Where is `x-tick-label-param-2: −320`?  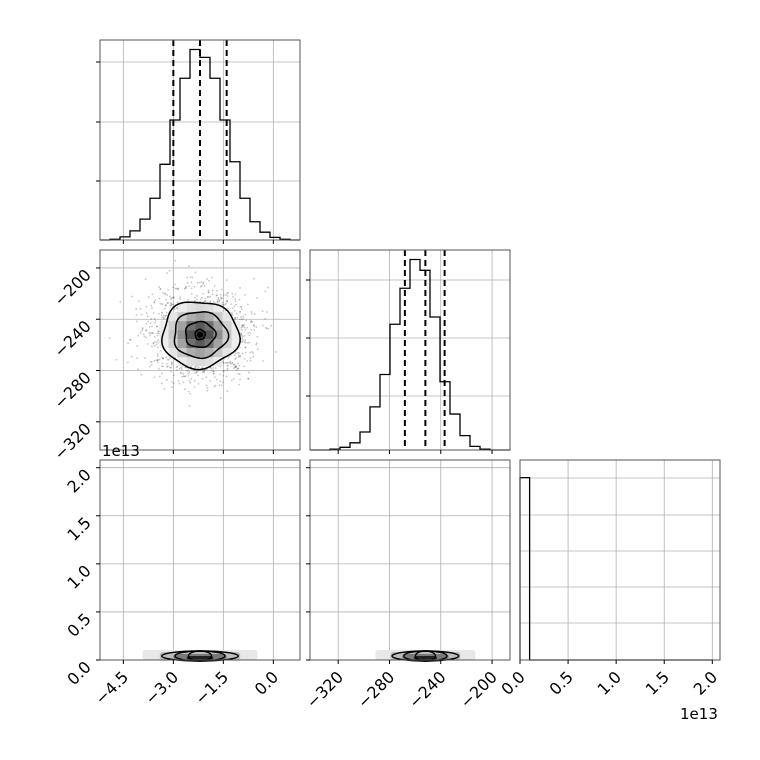
x-tick-label-param-2: −320 is located at coordinates (325, 689).